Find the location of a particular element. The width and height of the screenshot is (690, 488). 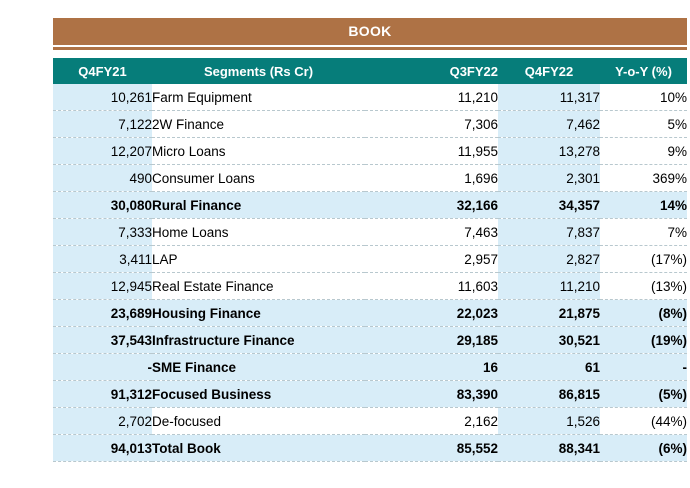

cell-segment: LAP is located at coordinates (258, 259).